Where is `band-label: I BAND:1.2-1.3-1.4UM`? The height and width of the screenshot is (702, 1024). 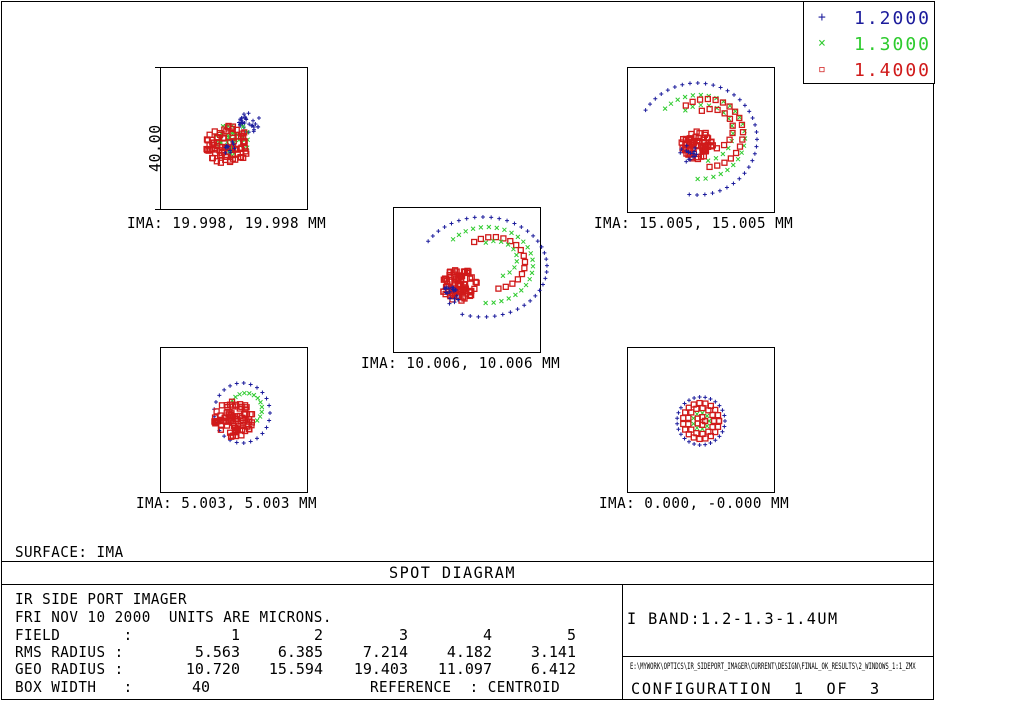 band-label: I BAND:1.2-1.3-1.4UM is located at coordinates (733, 618).